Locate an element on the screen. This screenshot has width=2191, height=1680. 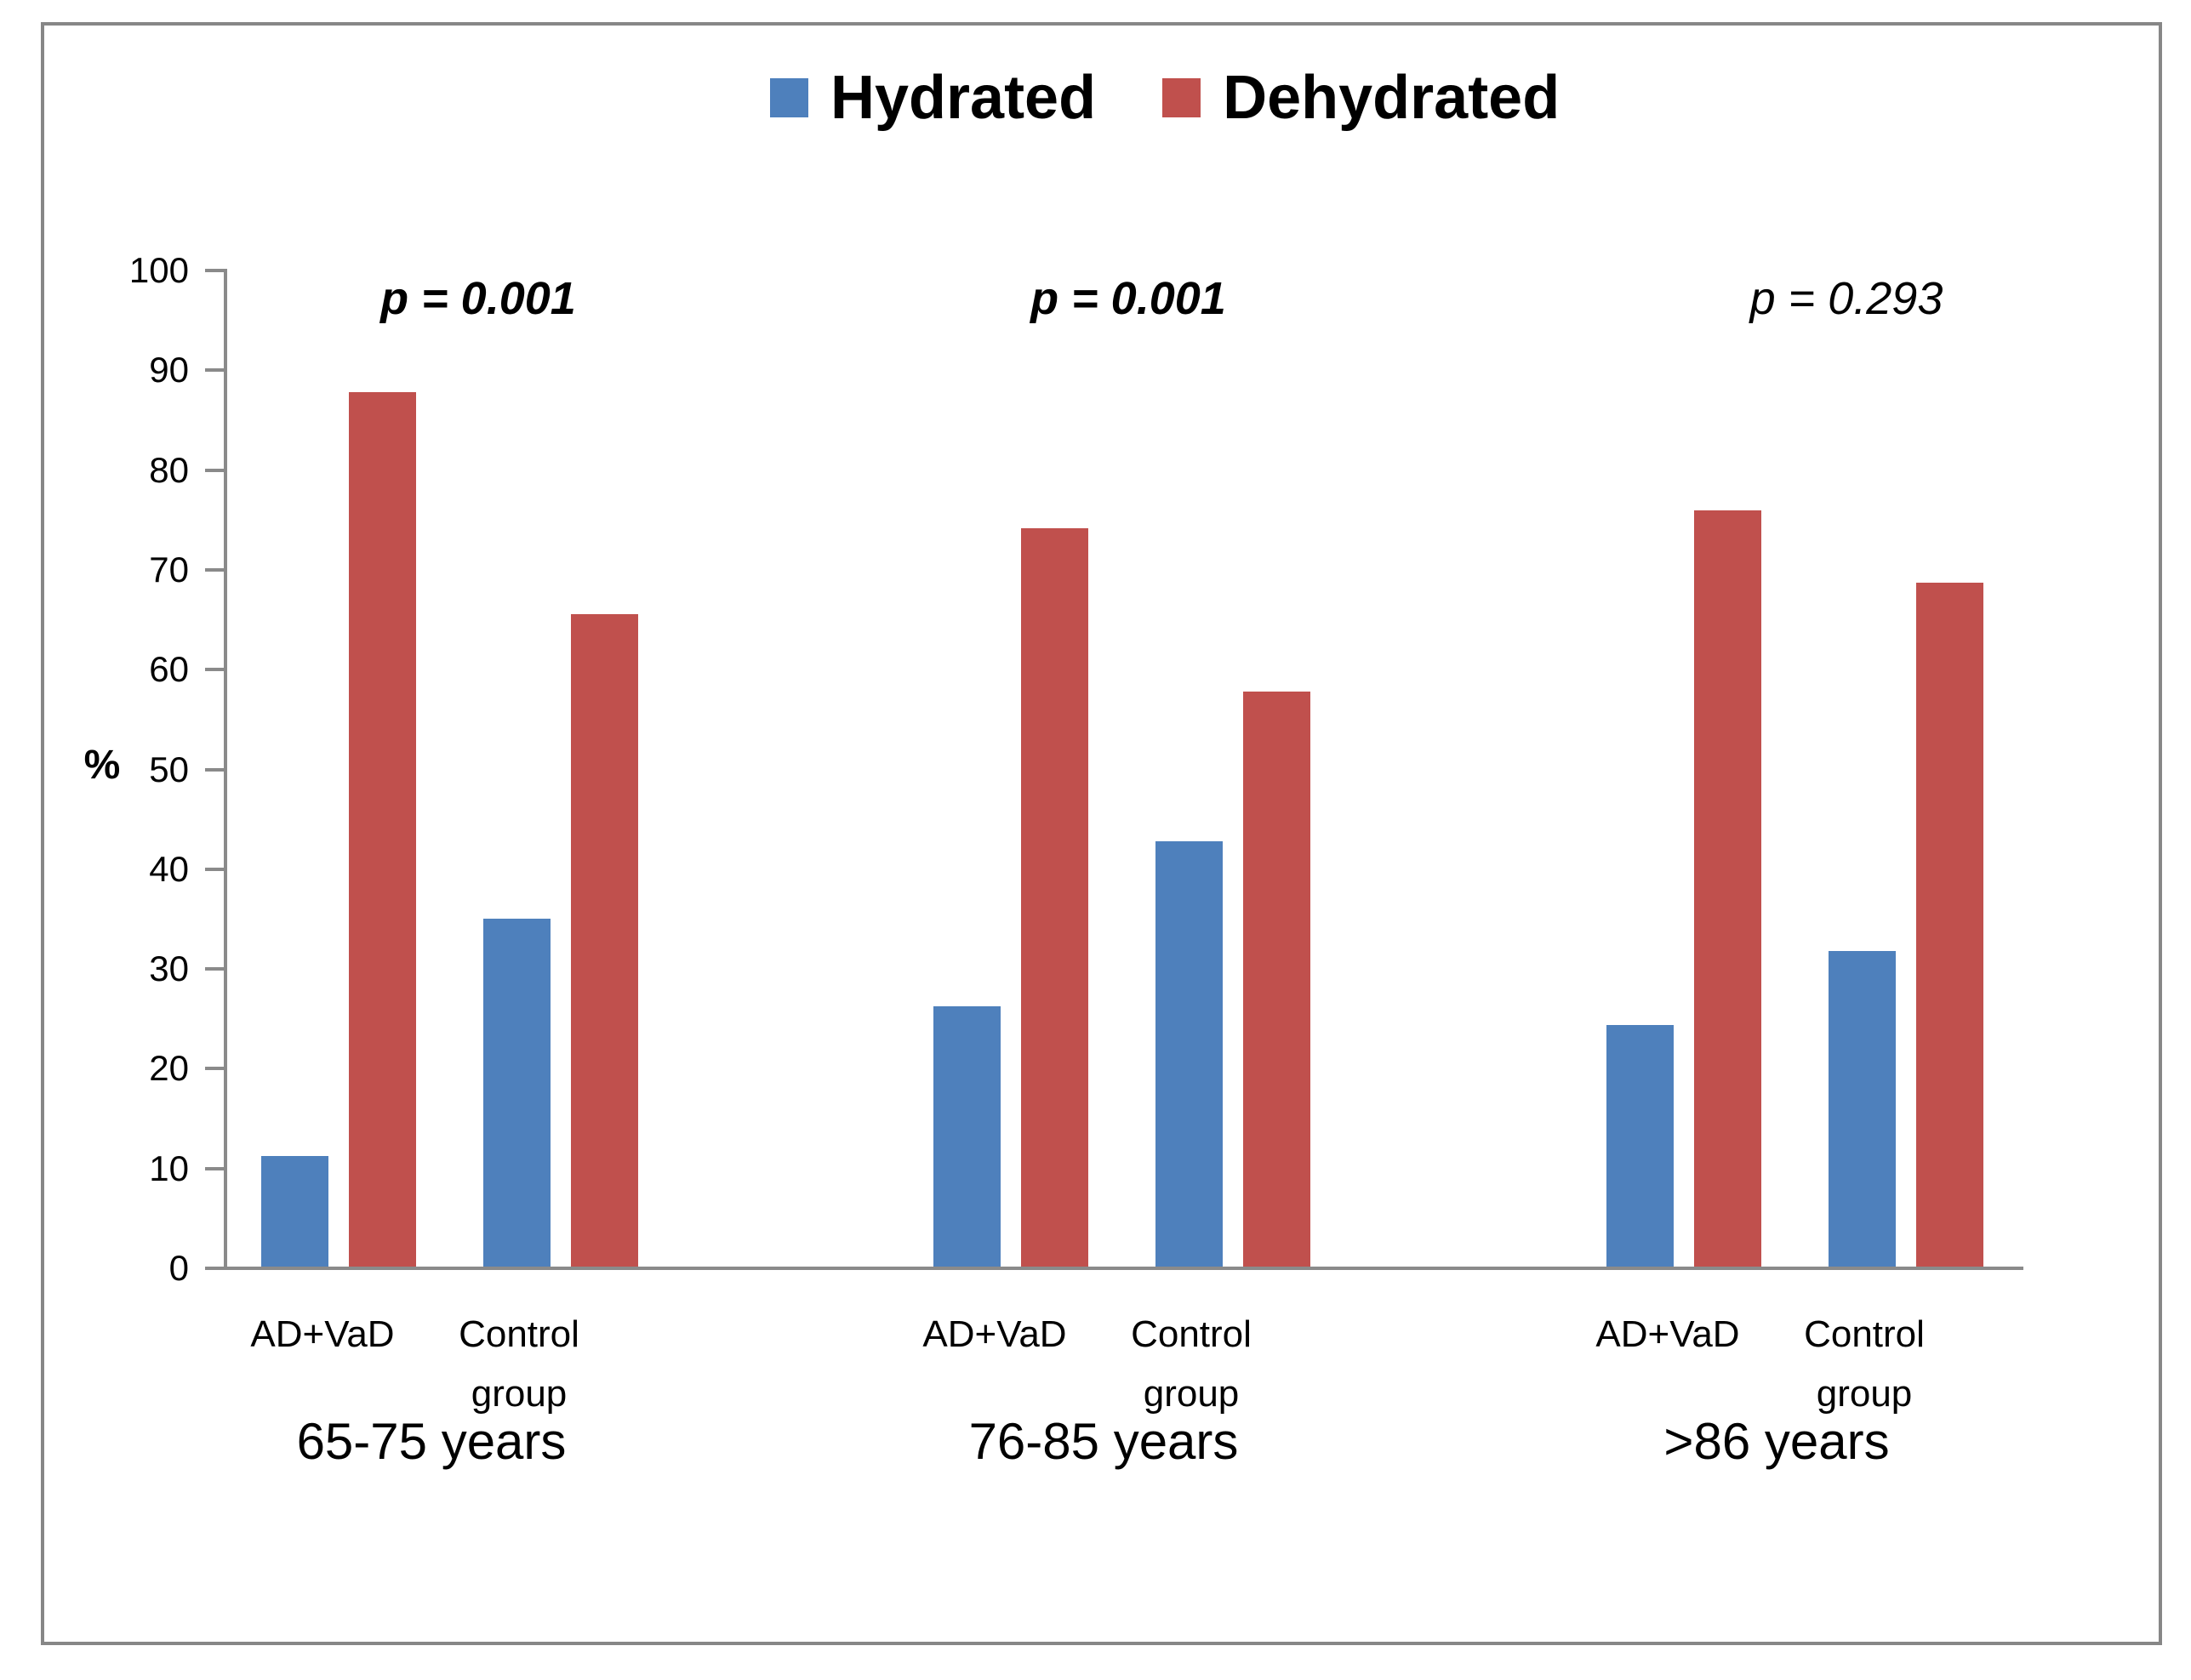
legend-label-dehydrated: Dehydrated is located at coordinates (1392, 98).